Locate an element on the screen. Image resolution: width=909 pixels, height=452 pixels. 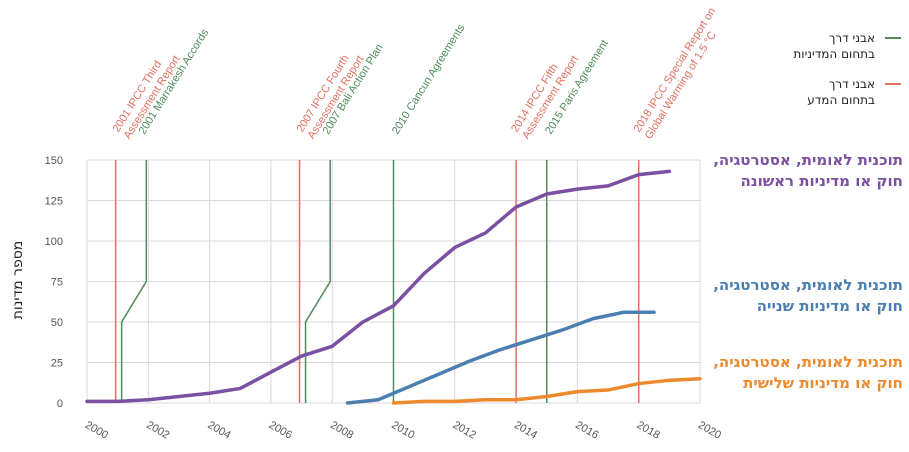
x-tick-label: 2016 is located at coordinates (586, 430).